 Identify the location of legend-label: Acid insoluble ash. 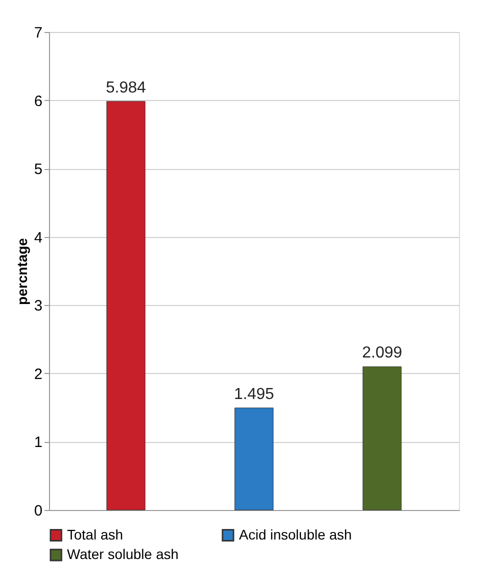
(295, 534).